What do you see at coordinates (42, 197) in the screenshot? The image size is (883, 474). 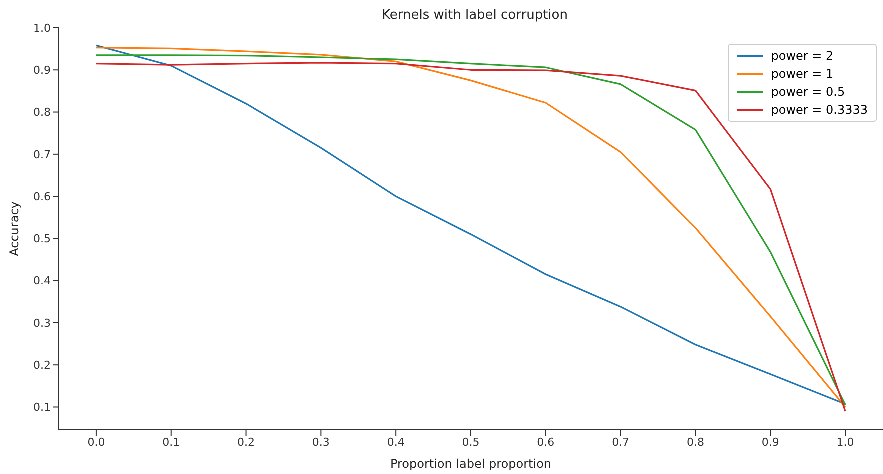 I see `y-tick-label: 0.6` at bounding box center [42, 197].